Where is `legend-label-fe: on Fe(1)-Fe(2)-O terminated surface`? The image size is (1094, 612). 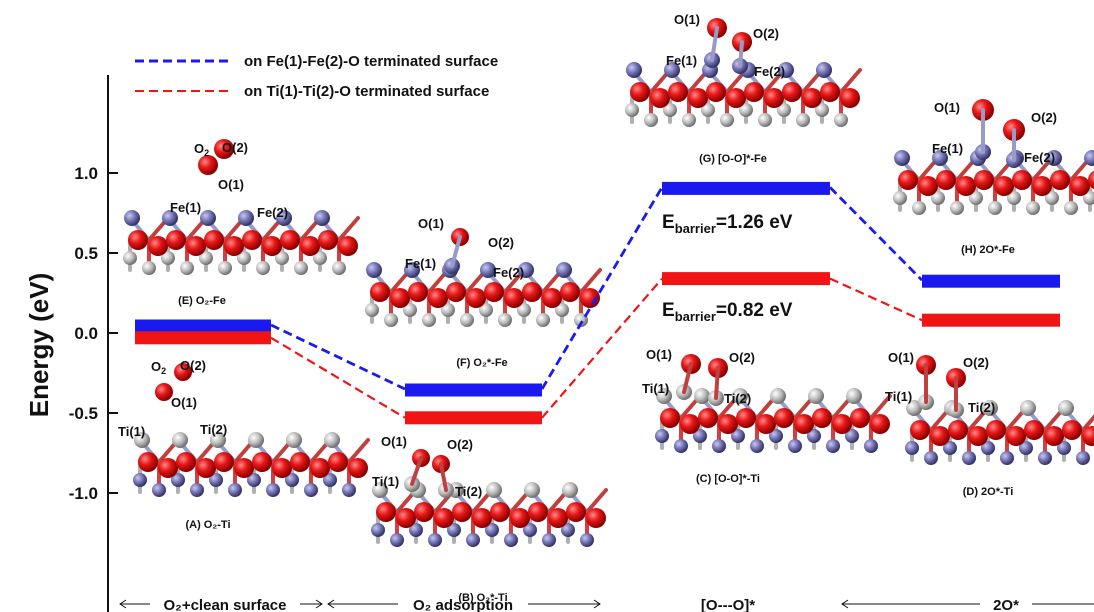
legend-label-fe: on Fe(1)-Fe(2)-O terminated surface is located at coordinates (371, 61).